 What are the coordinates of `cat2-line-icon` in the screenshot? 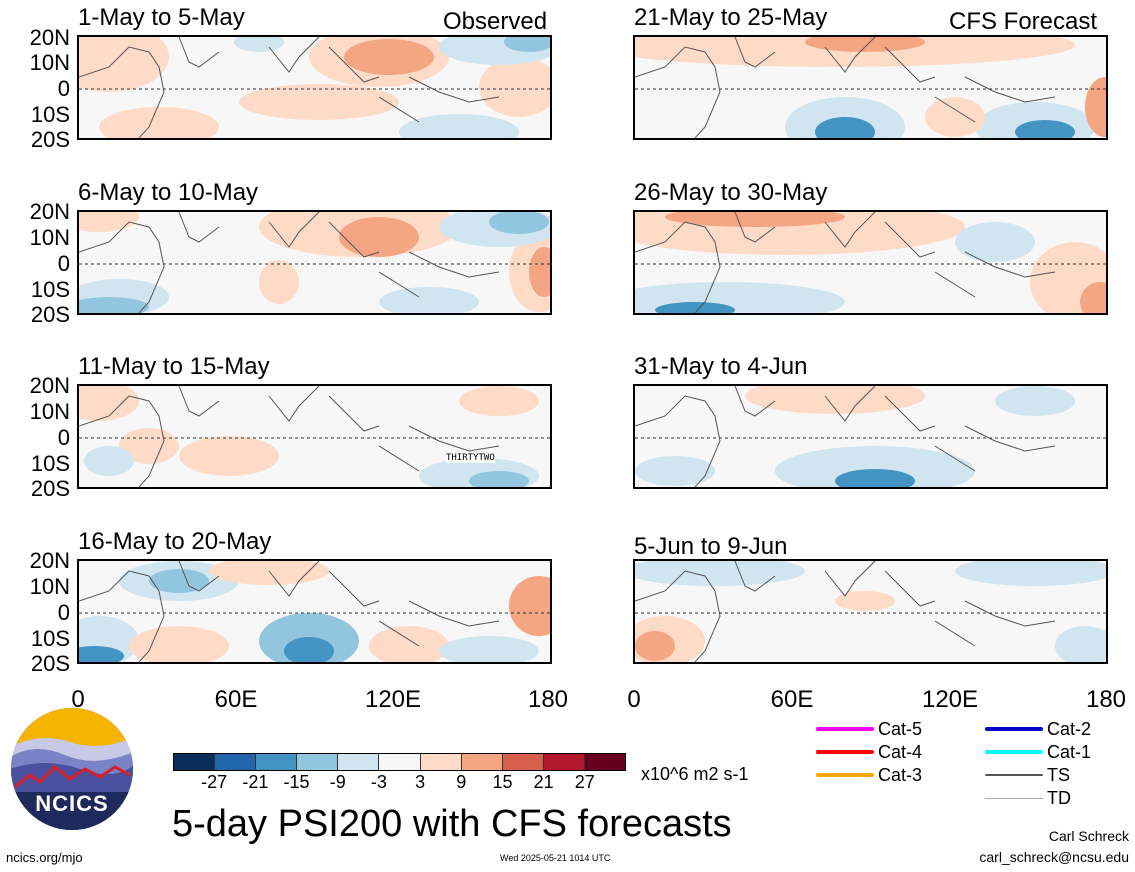 It's located at (1014, 729).